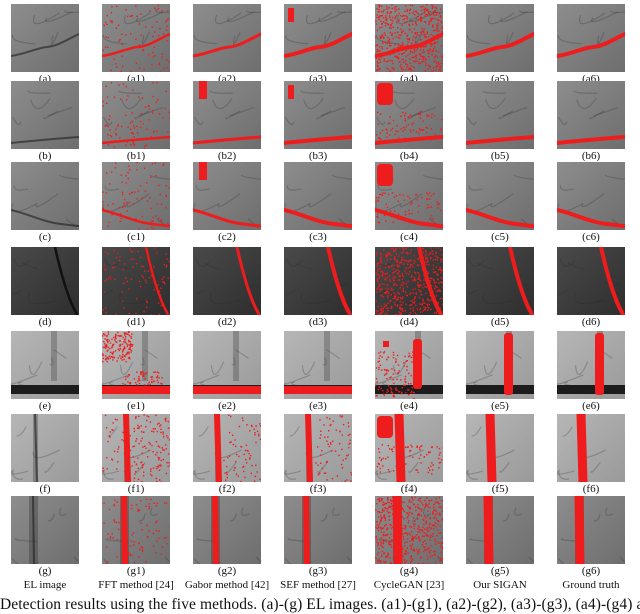 The width and height of the screenshot is (640, 614). Describe the element at coordinates (409, 530) in the screenshot. I see `result-image-g4` at that location.